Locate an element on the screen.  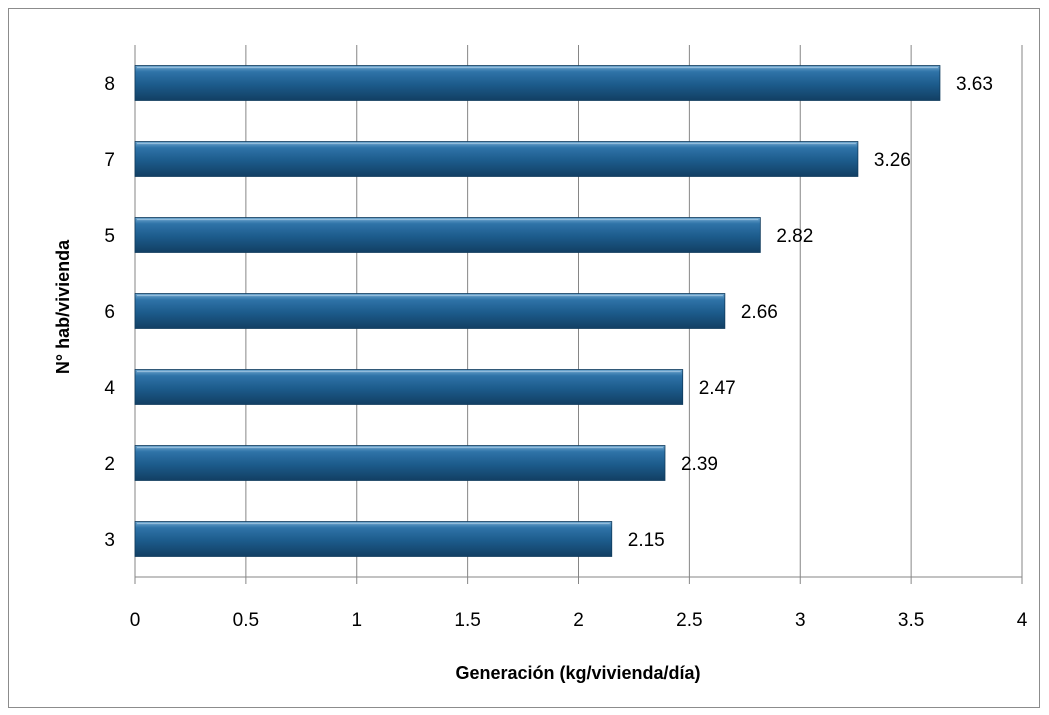
data-label: 3.63 is located at coordinates (974, 84).